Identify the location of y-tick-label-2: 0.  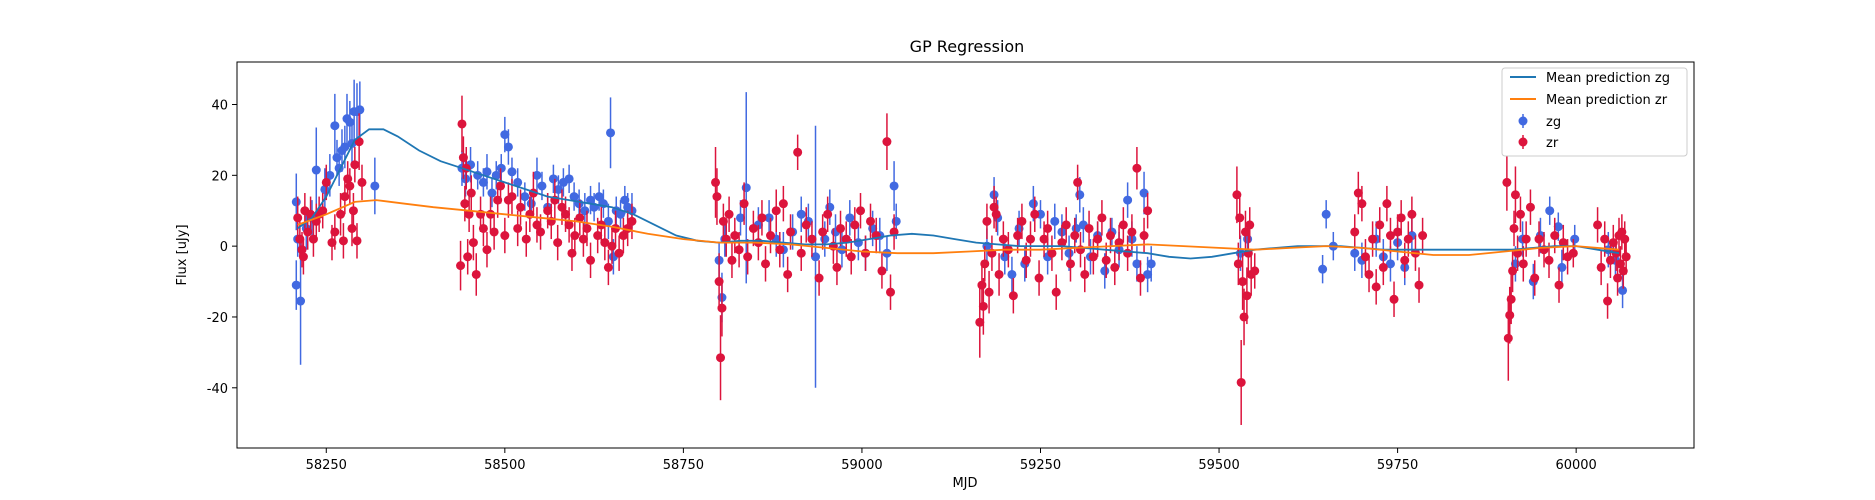
(224, 247).